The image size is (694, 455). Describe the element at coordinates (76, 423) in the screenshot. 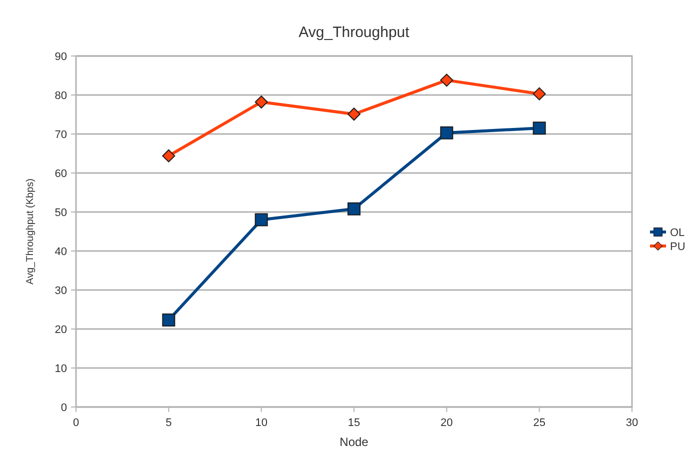

I see `x-tick-label: 0` at that location.